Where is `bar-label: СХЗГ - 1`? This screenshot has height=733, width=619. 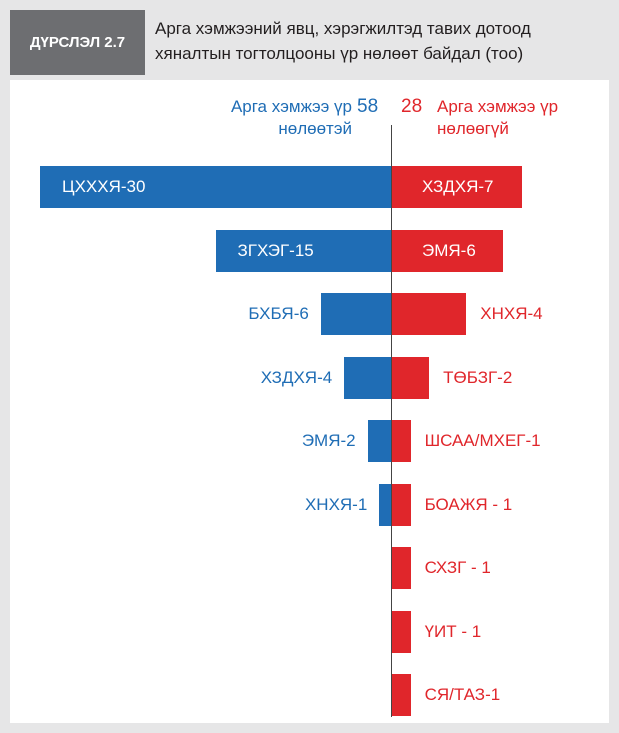 bar-label: СХЗГ - 1 is located at coordinates (457, 567).